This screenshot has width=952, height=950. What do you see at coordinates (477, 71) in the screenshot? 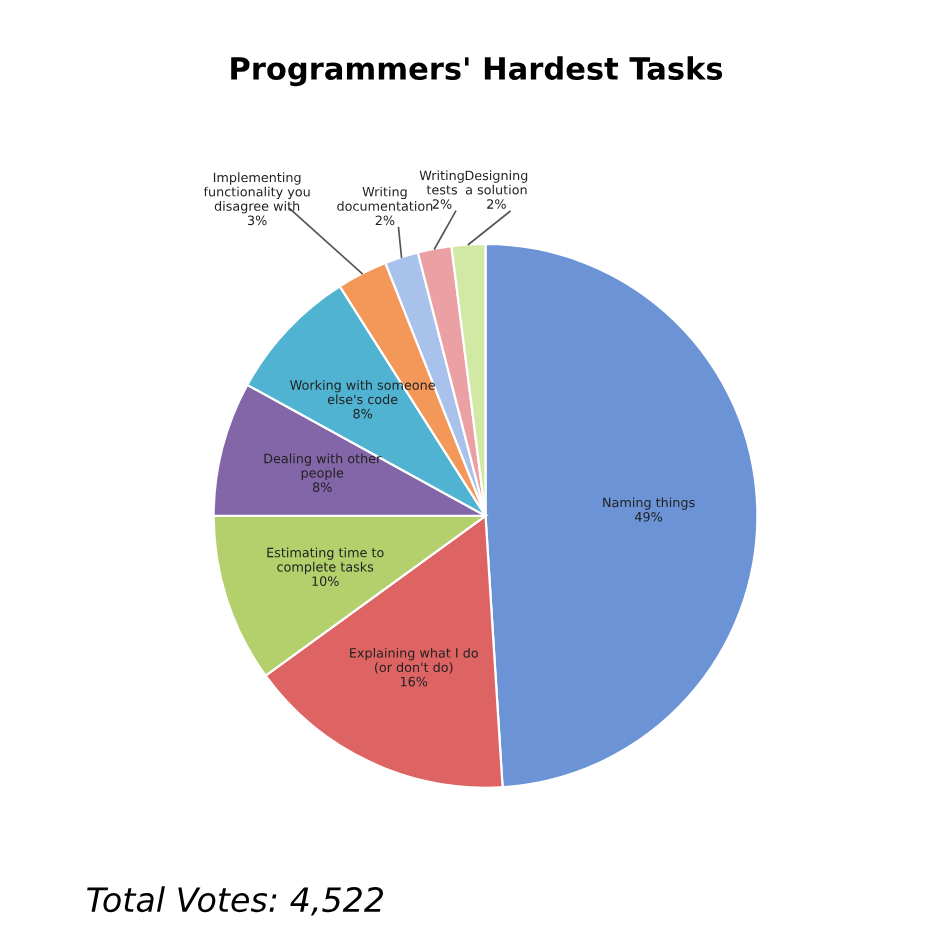
I see `chart-title: Programmers' Hardest Tasks` at bounding box center [477, 71].